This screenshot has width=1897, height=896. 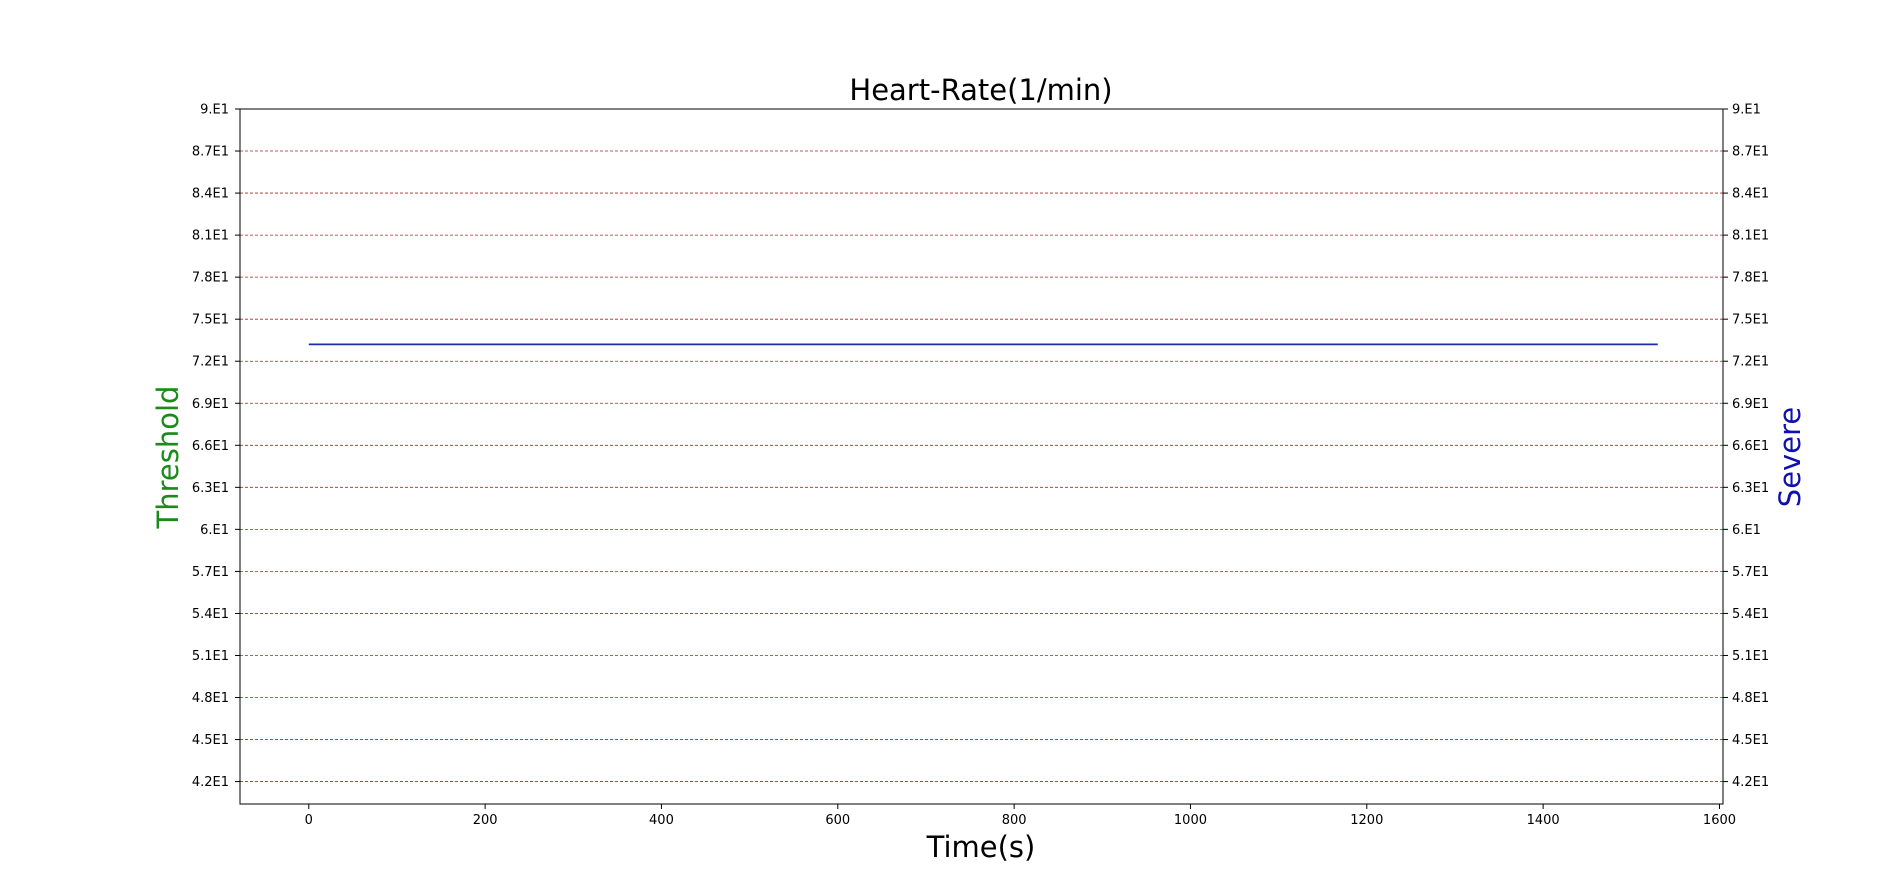 What do you see at coordinates (210, 404) in the screenshot?
I see `y-tick-label-left: 6.9E1` at bounding box center [210, 404].